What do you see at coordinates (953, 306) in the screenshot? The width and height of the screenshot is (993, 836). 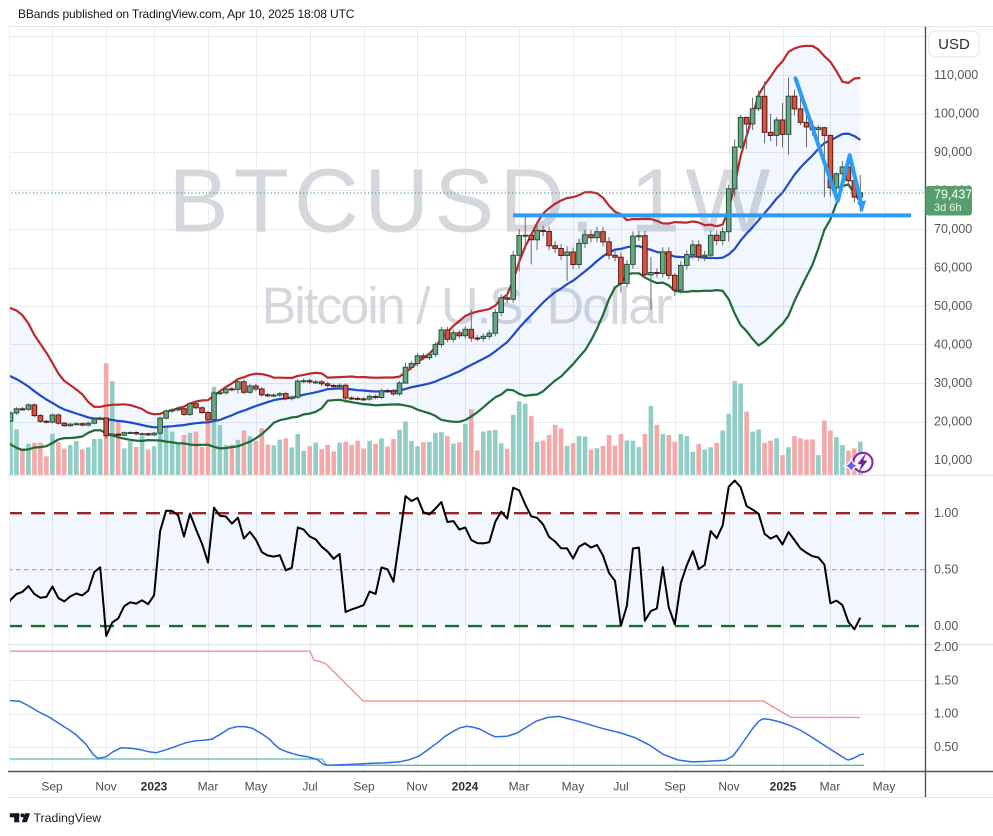 I see `svg-text: 50,000` at bounding box center [953, 306].